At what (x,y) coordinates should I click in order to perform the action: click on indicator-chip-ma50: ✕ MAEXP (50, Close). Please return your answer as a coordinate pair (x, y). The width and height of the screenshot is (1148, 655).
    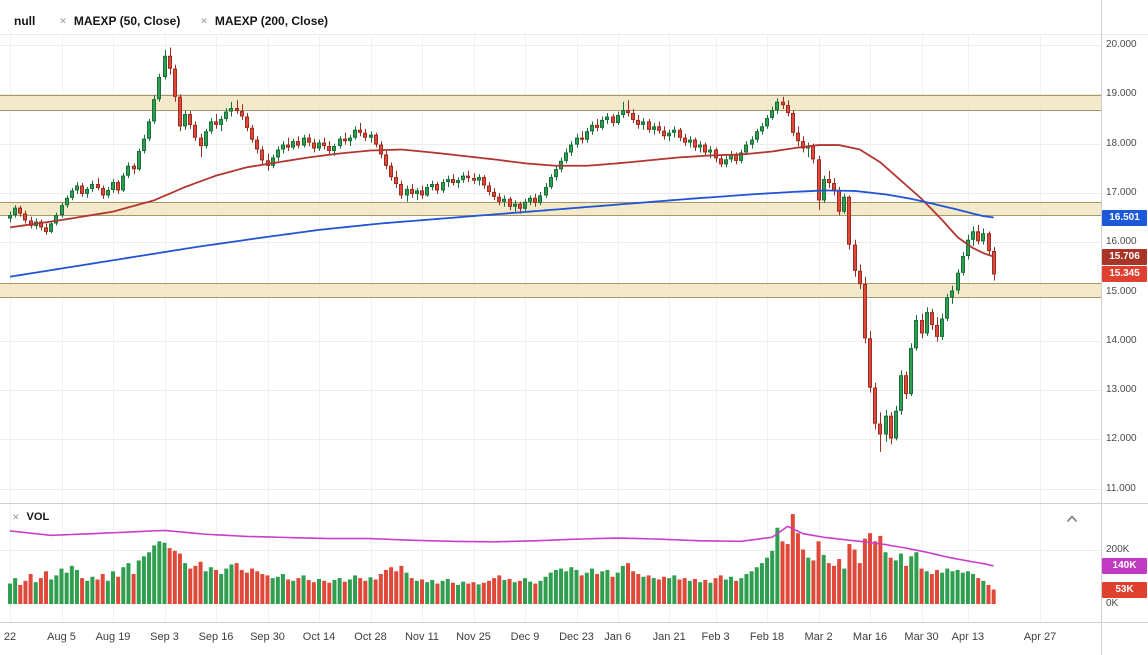
    Looking at the image, I should click on (119, 21).